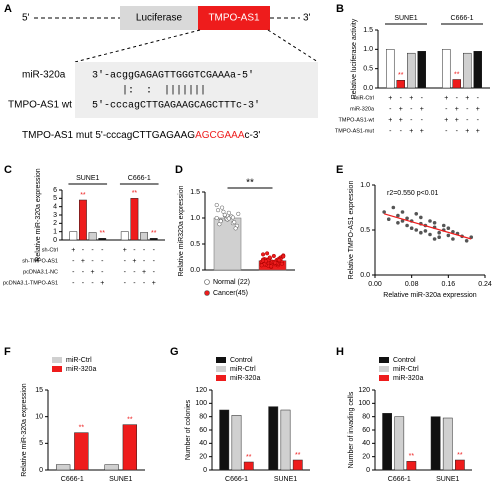 Image resolution: width=493 pixels, height=500 pixels. What do you see at coordinates (87, 178) in the screenshot?
I see `category-label: SUNE1` at bounding box center [87, 178].